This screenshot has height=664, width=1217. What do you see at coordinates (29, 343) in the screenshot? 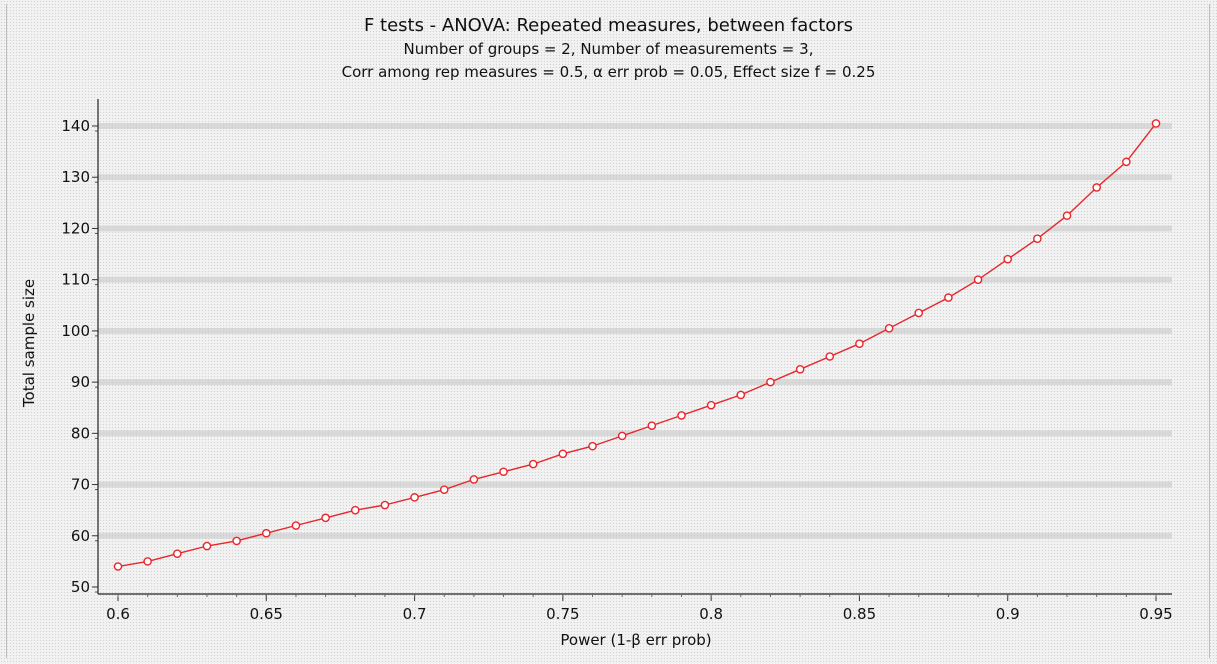
I see `y-axis-label: Total sample size` at bounding box center [29, 343].